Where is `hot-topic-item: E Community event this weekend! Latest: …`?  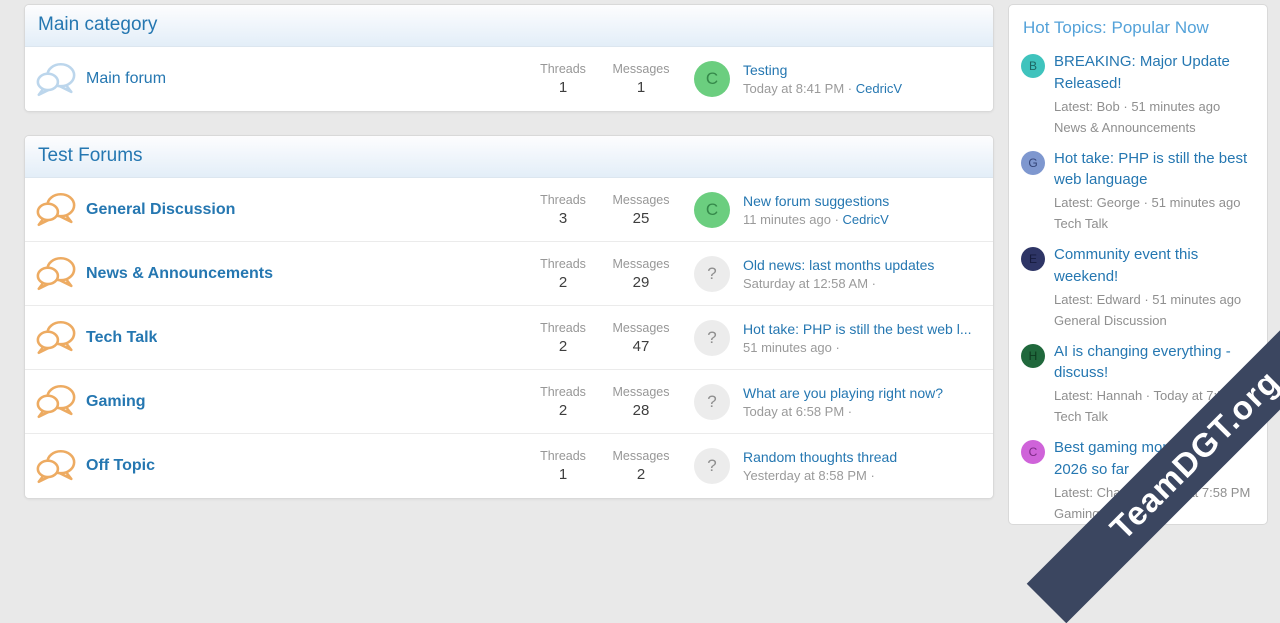
hot-topic-item: E Community event this weekend! Latest: … is located at coordinates (1138, 286).